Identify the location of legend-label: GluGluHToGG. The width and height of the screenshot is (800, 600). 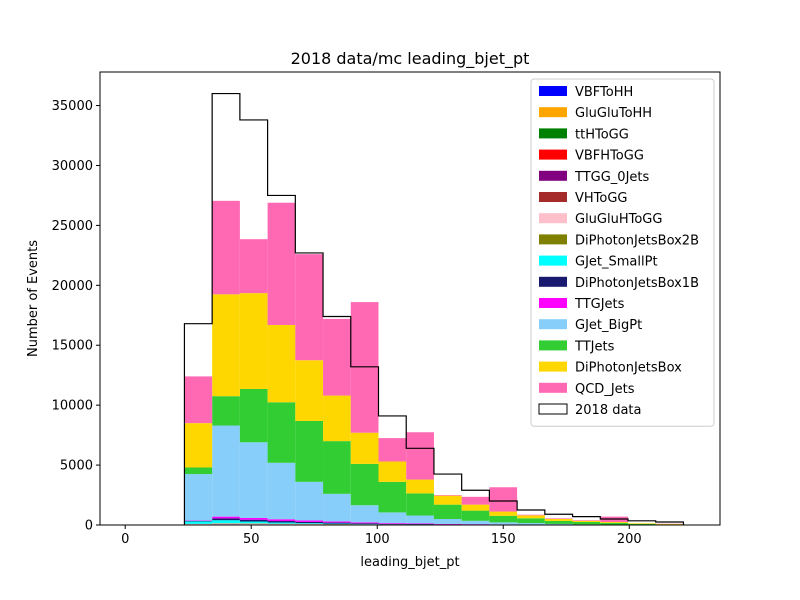
(618, 219).